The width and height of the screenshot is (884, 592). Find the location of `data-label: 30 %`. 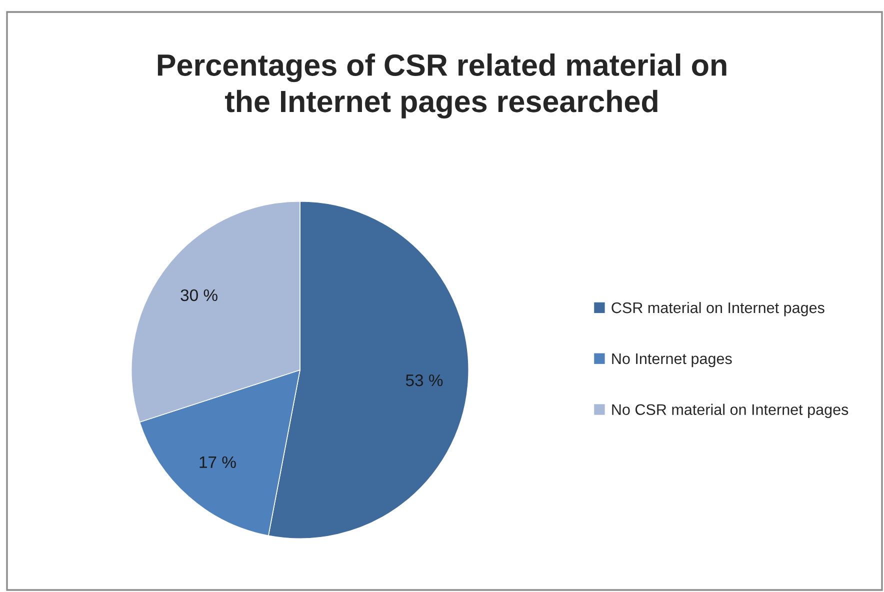

data-label: 30 % is located at coordinates (199, 295).